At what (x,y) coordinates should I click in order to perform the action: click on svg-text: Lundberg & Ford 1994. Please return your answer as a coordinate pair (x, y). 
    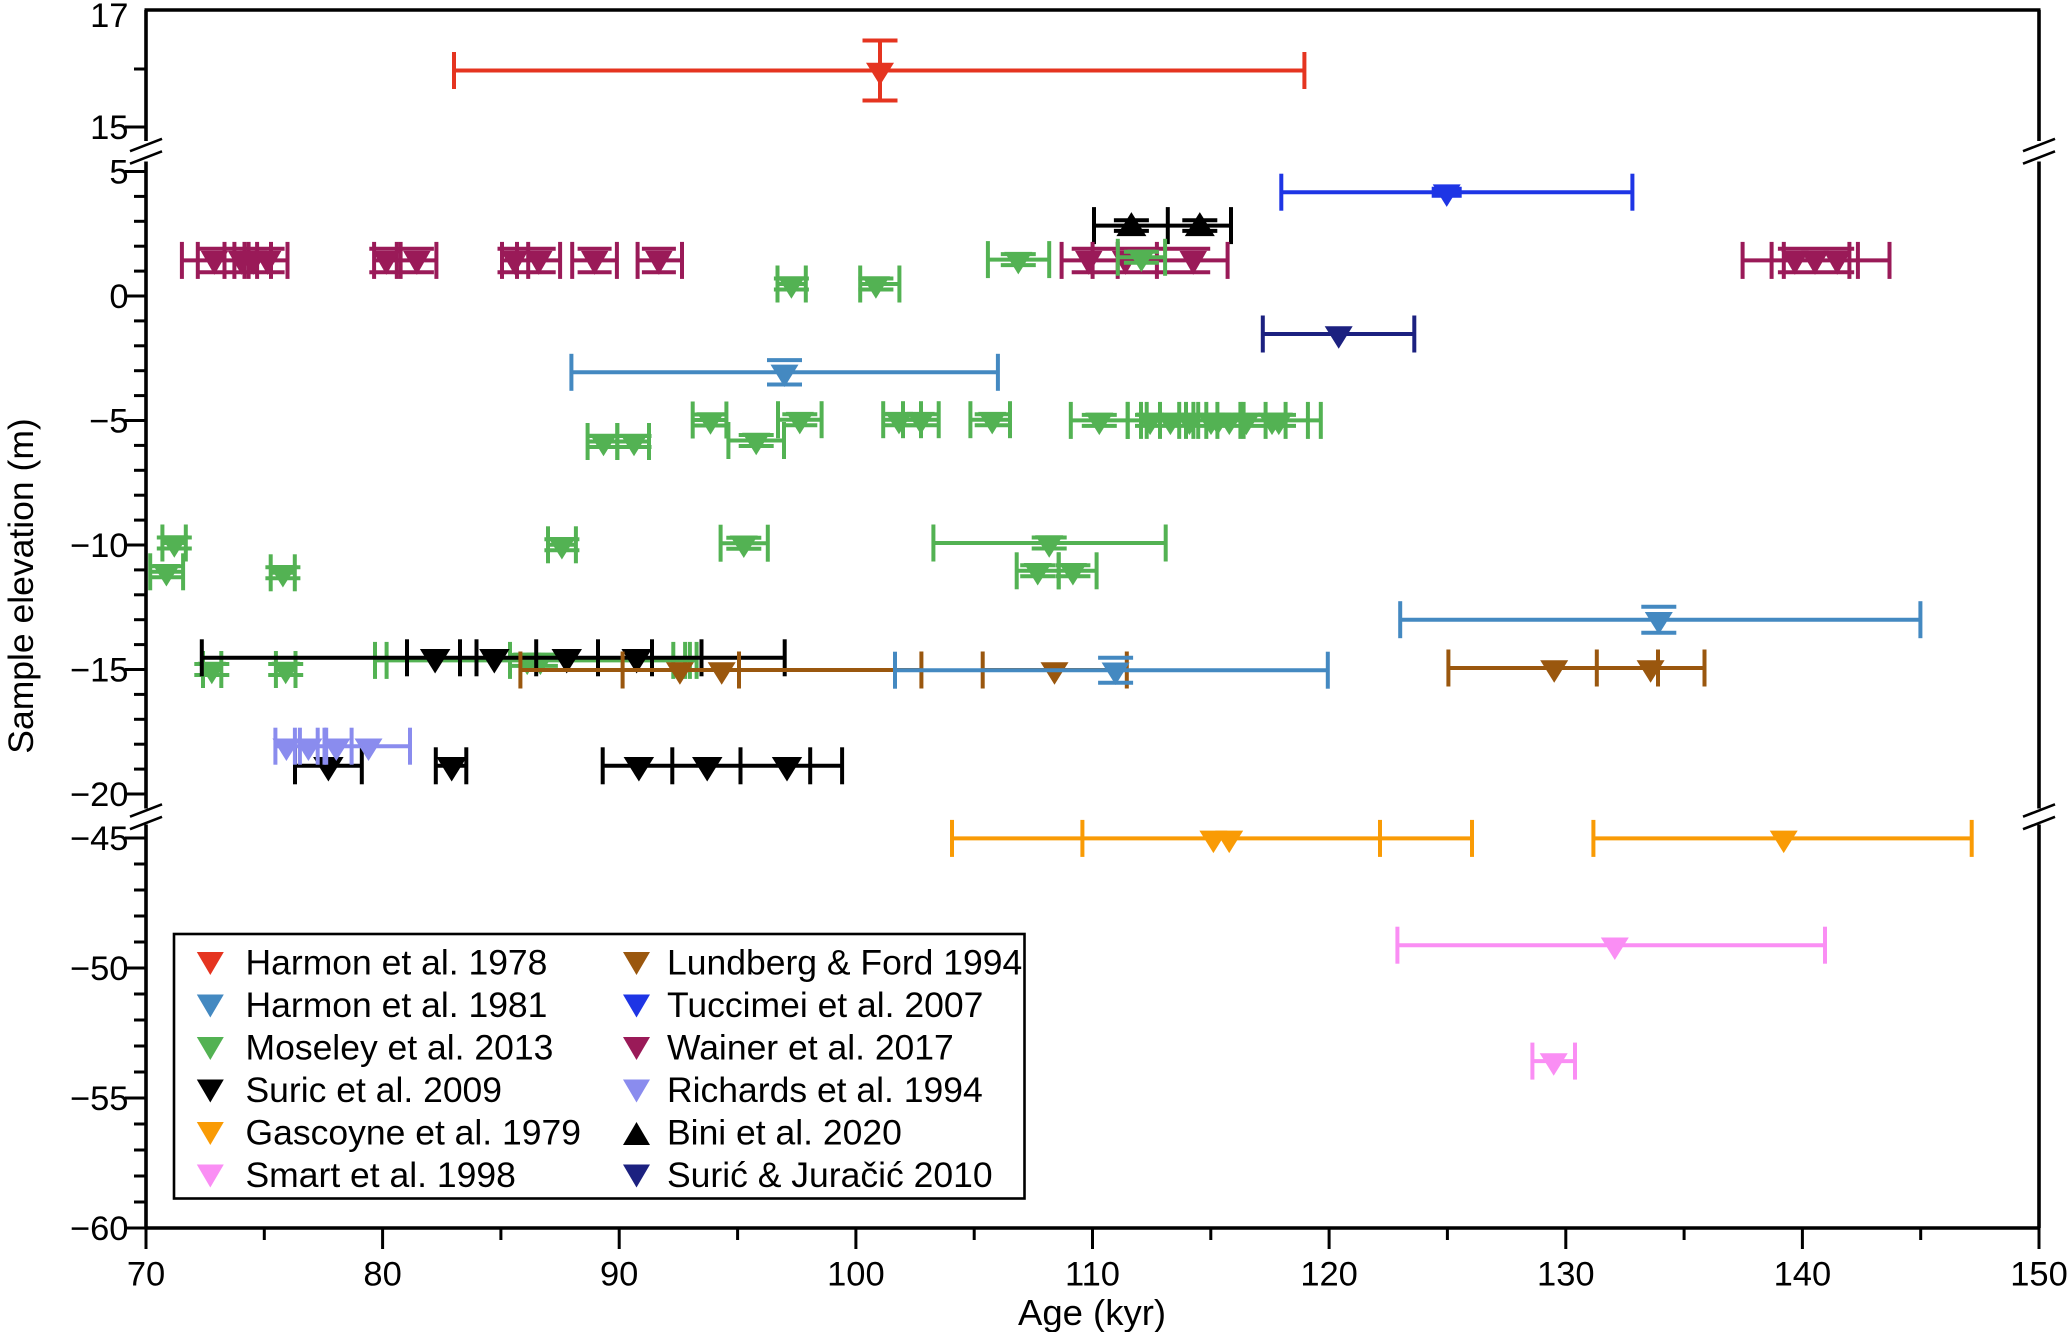
    Looking at the image, I should click on (844, 962).